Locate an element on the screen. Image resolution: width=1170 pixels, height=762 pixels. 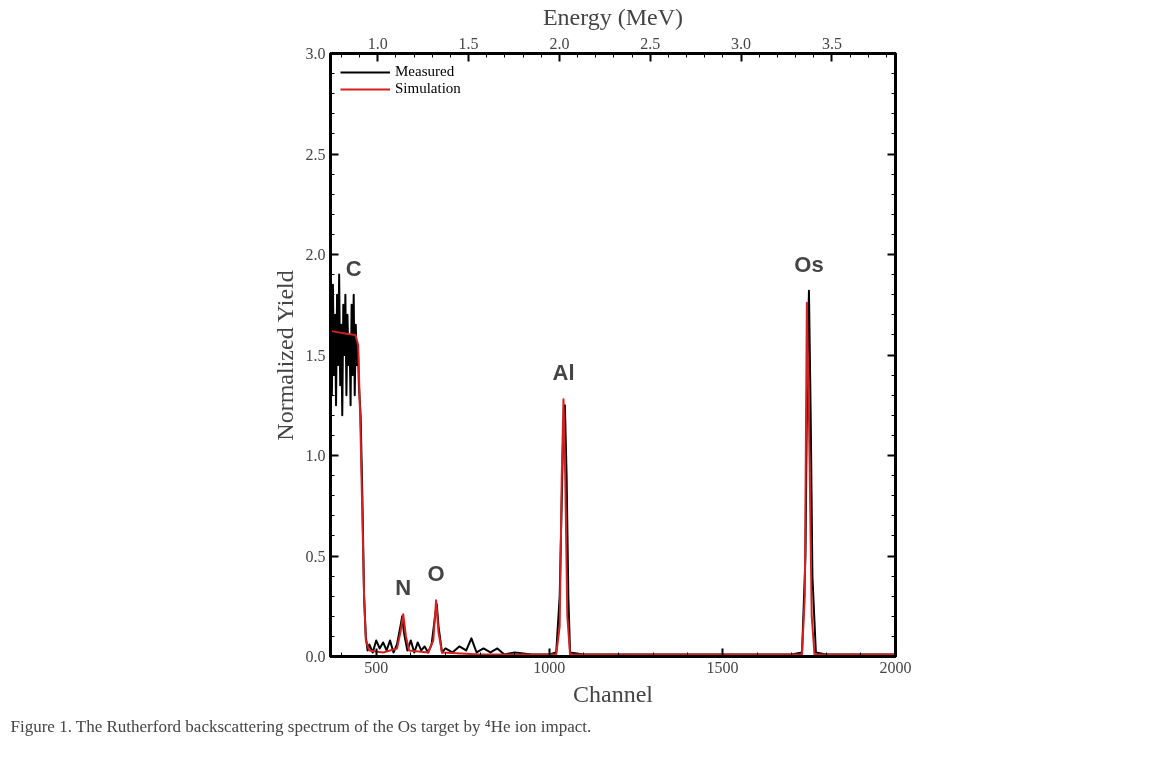
x2-tick-label: 2.5 is located at coordinates (650, 43).